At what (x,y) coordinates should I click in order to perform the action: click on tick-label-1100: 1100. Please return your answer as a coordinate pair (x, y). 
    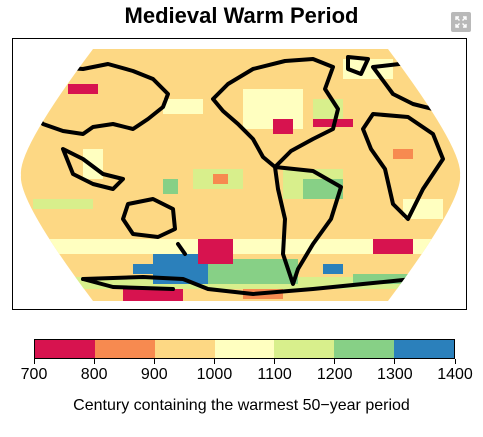
    Looking at the image, I should click on (274, 374).